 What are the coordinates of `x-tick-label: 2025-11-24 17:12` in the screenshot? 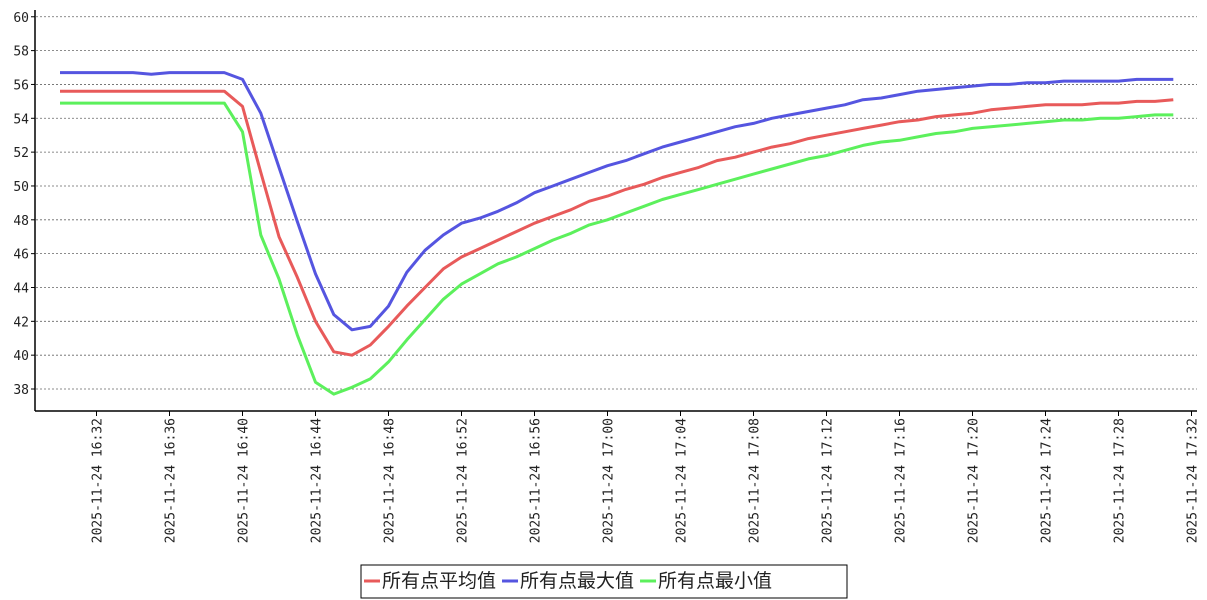 It's located at (828, 480).